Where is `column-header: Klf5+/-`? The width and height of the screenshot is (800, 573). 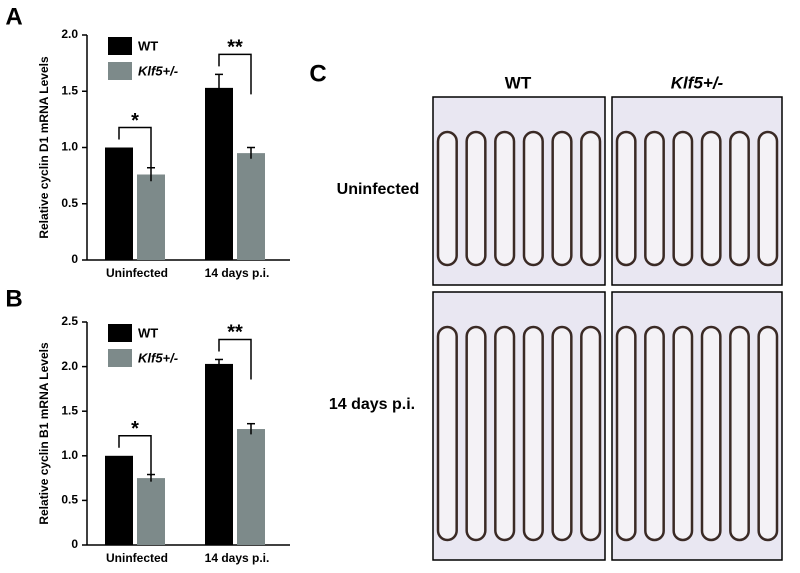
column-header: Klf5+/- is located at coordinates (697, 82).